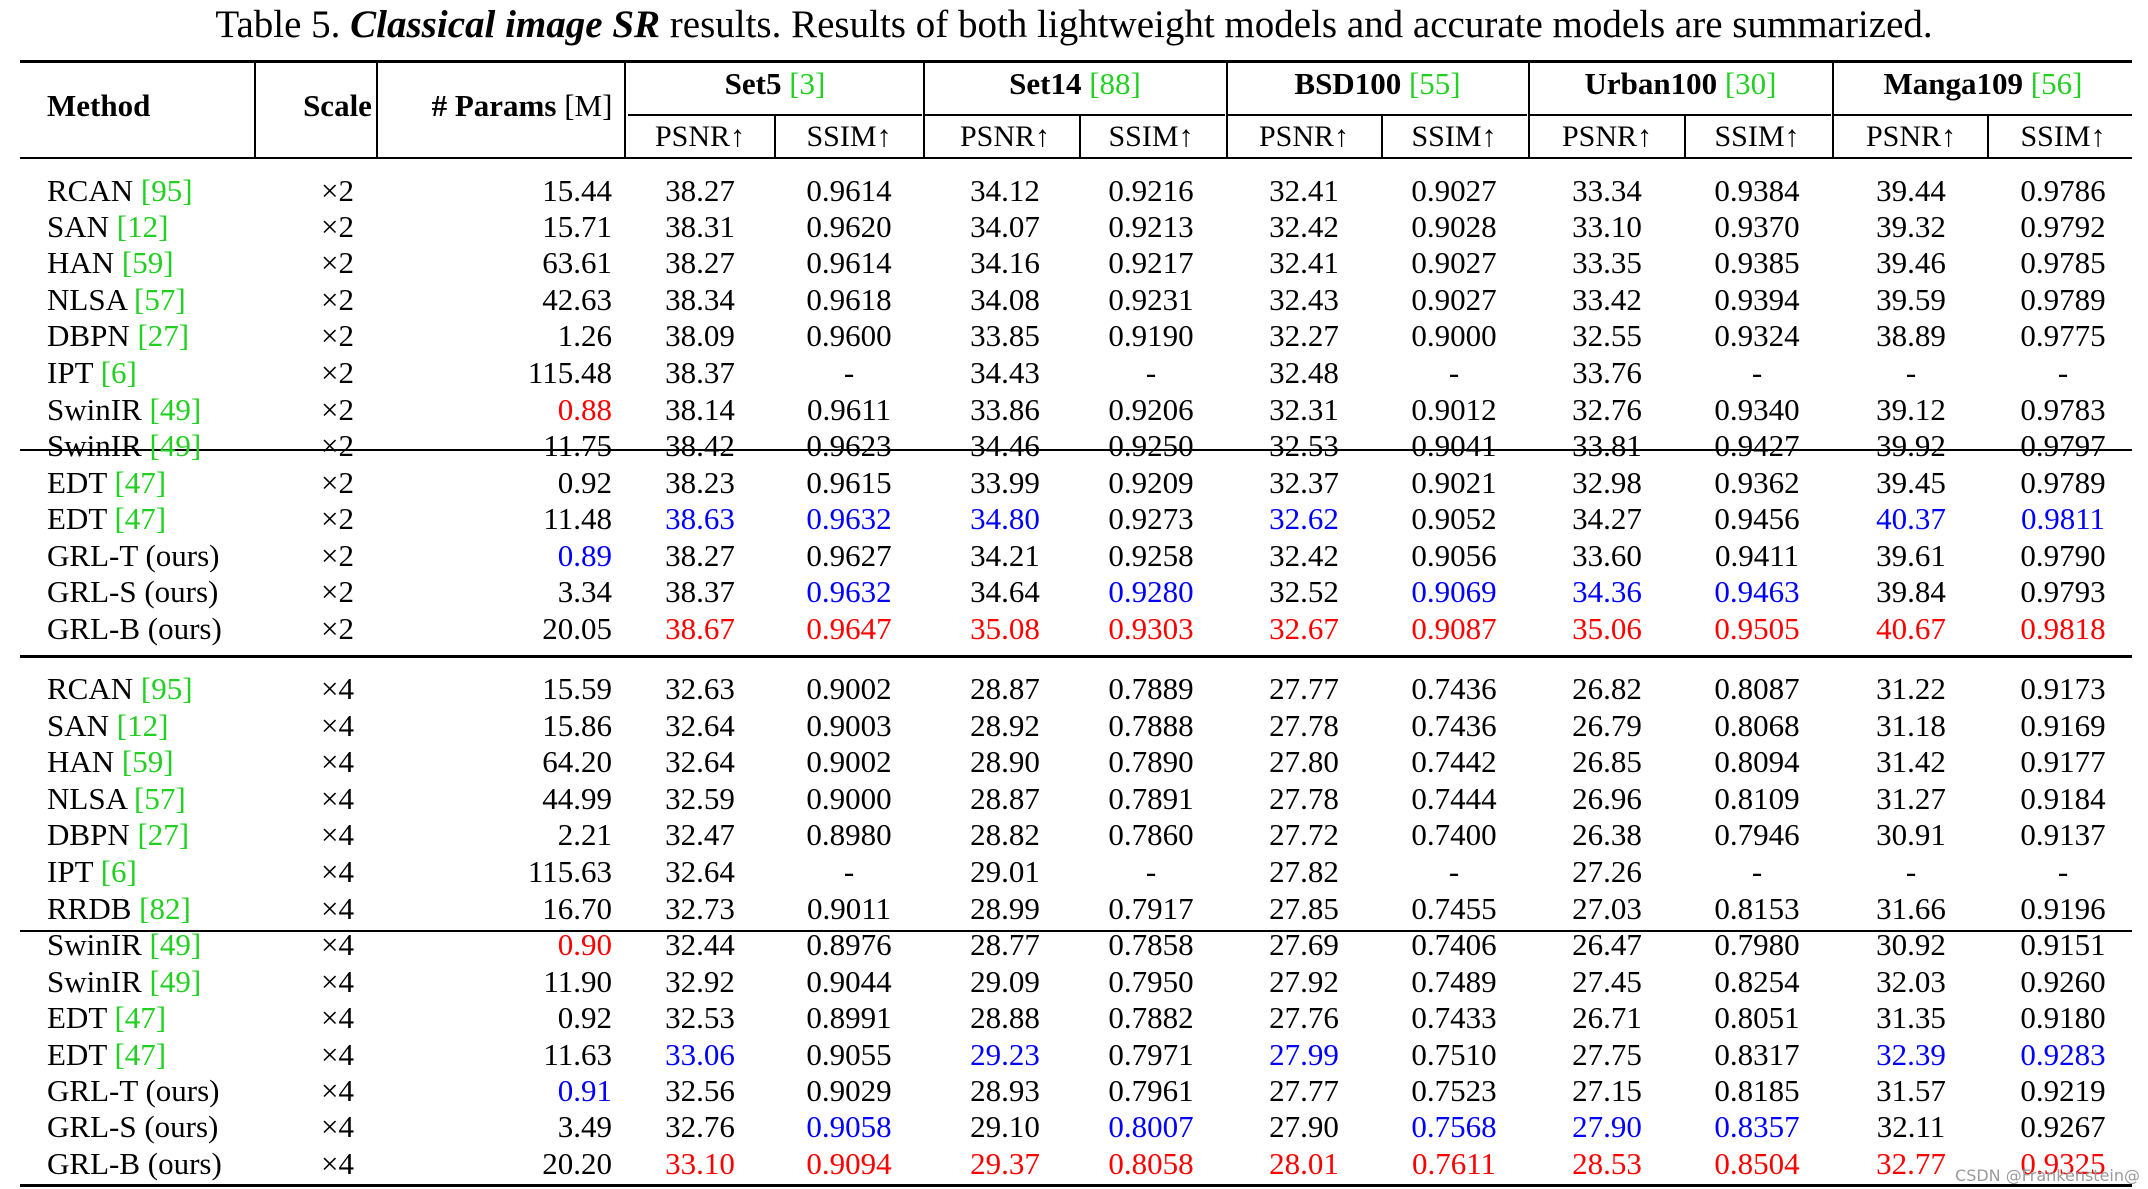  Describe the element at coordinates (1757, 1090) in the screenshot. I see `ssim-value: 0.8185` at that location.